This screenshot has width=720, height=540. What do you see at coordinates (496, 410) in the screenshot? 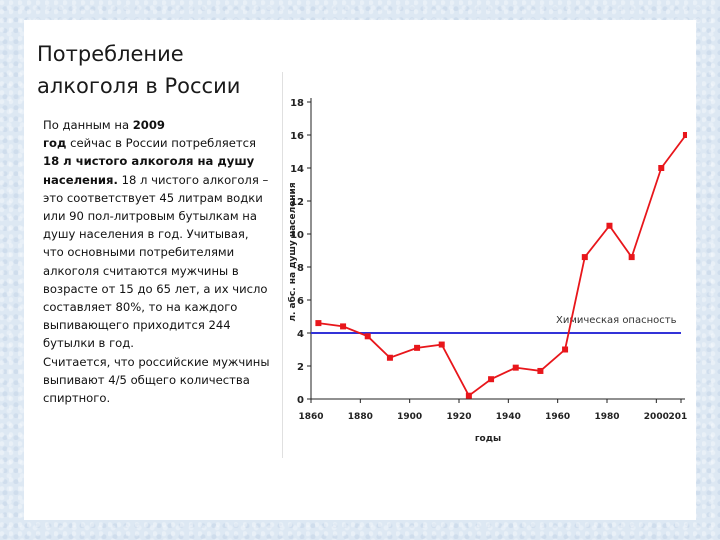
I see `x-tick-labels: 1860 1880 1900 1920 1940 1960 1980 20002010` at bounding box center [496, 410].